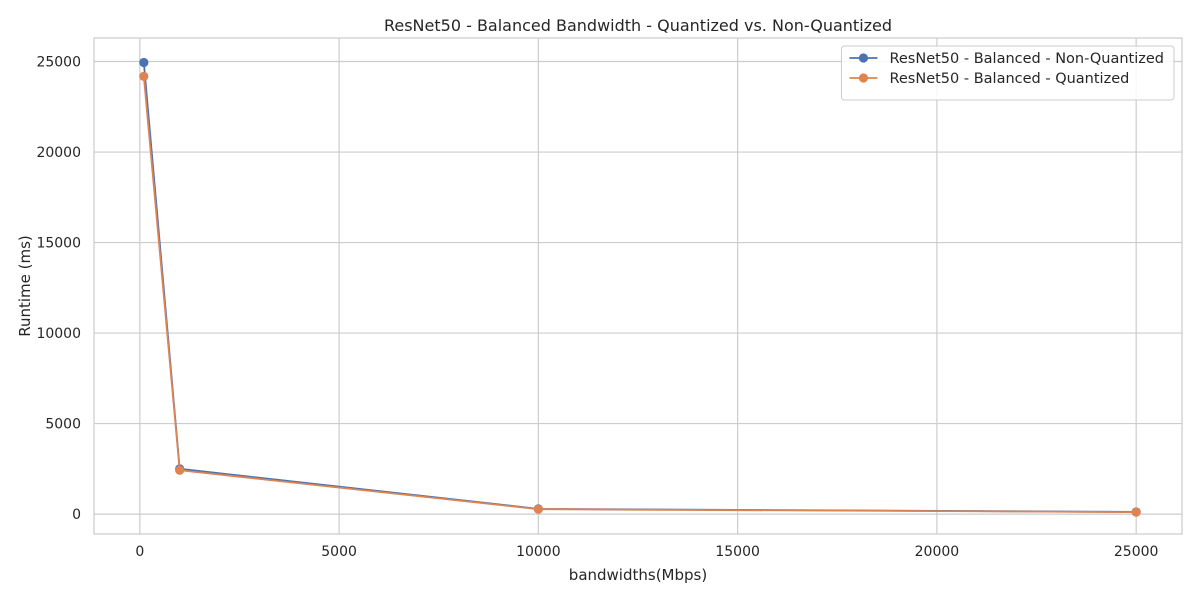 The height and width of the screenshot is (600, 1200). Describe the element at coordinates (1136, 552) in the screenshot. I see `x-tick-label: 25000` at that location.